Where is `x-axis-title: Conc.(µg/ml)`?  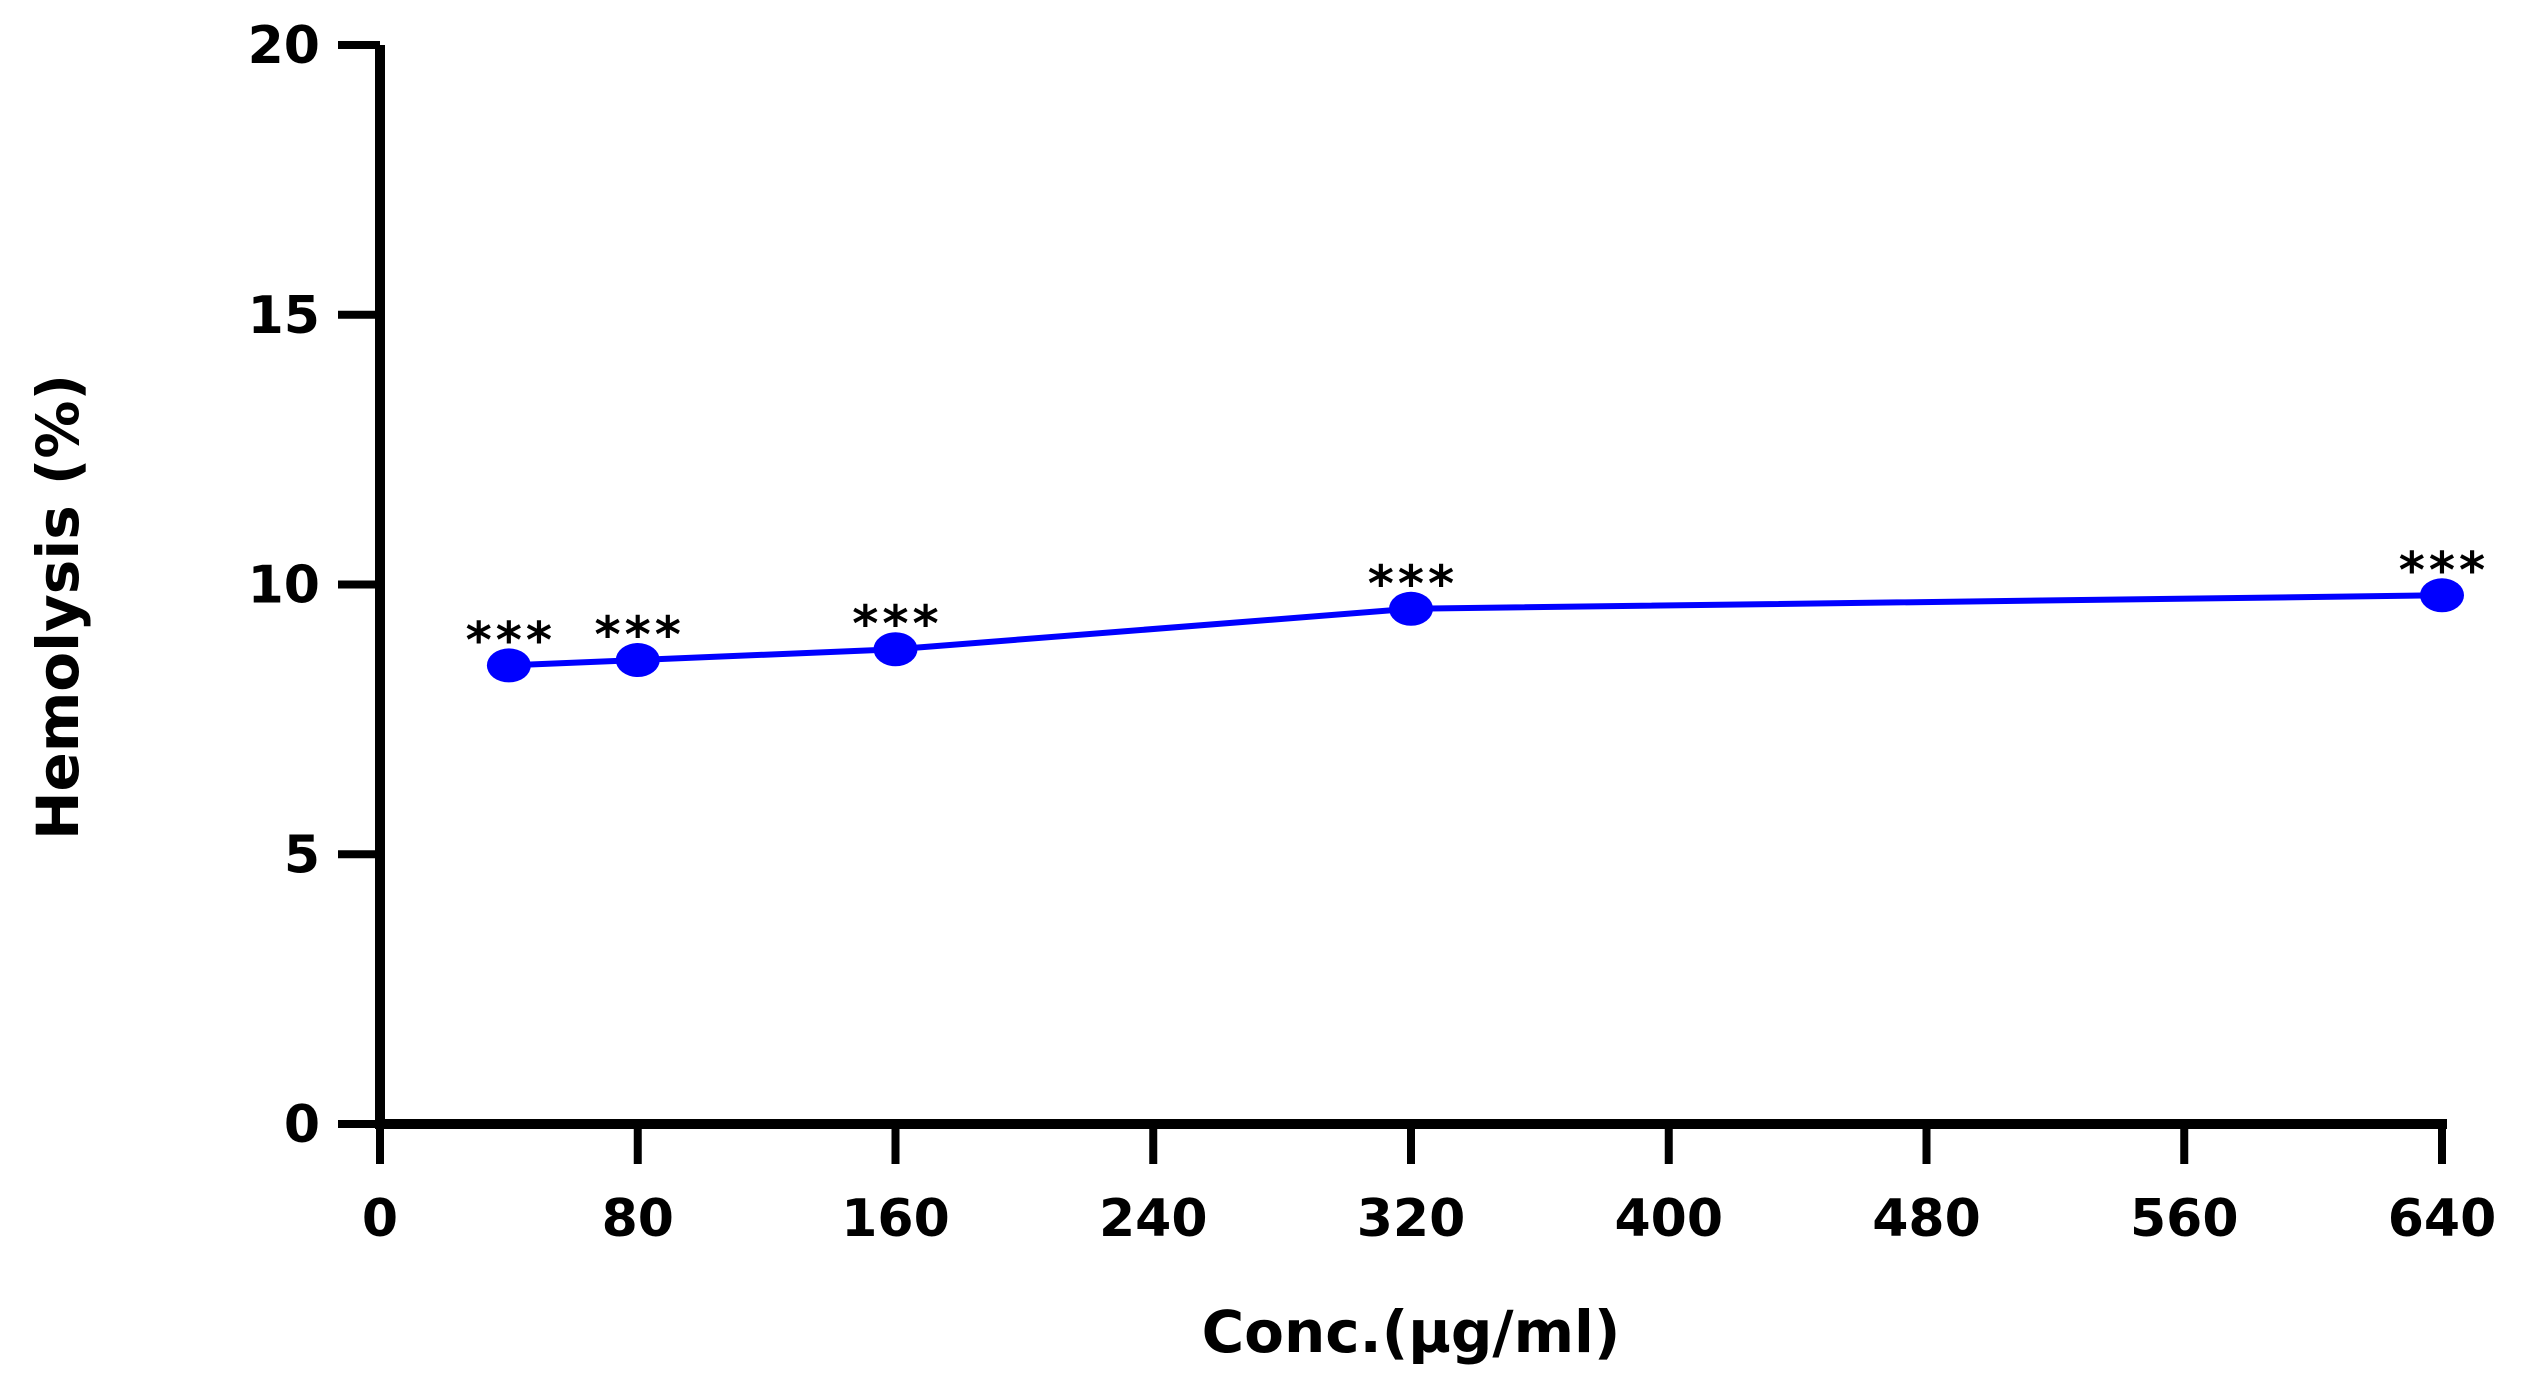
x-axis-title: Conc.(µg/ml) is located at coordinates (1411, 1332).